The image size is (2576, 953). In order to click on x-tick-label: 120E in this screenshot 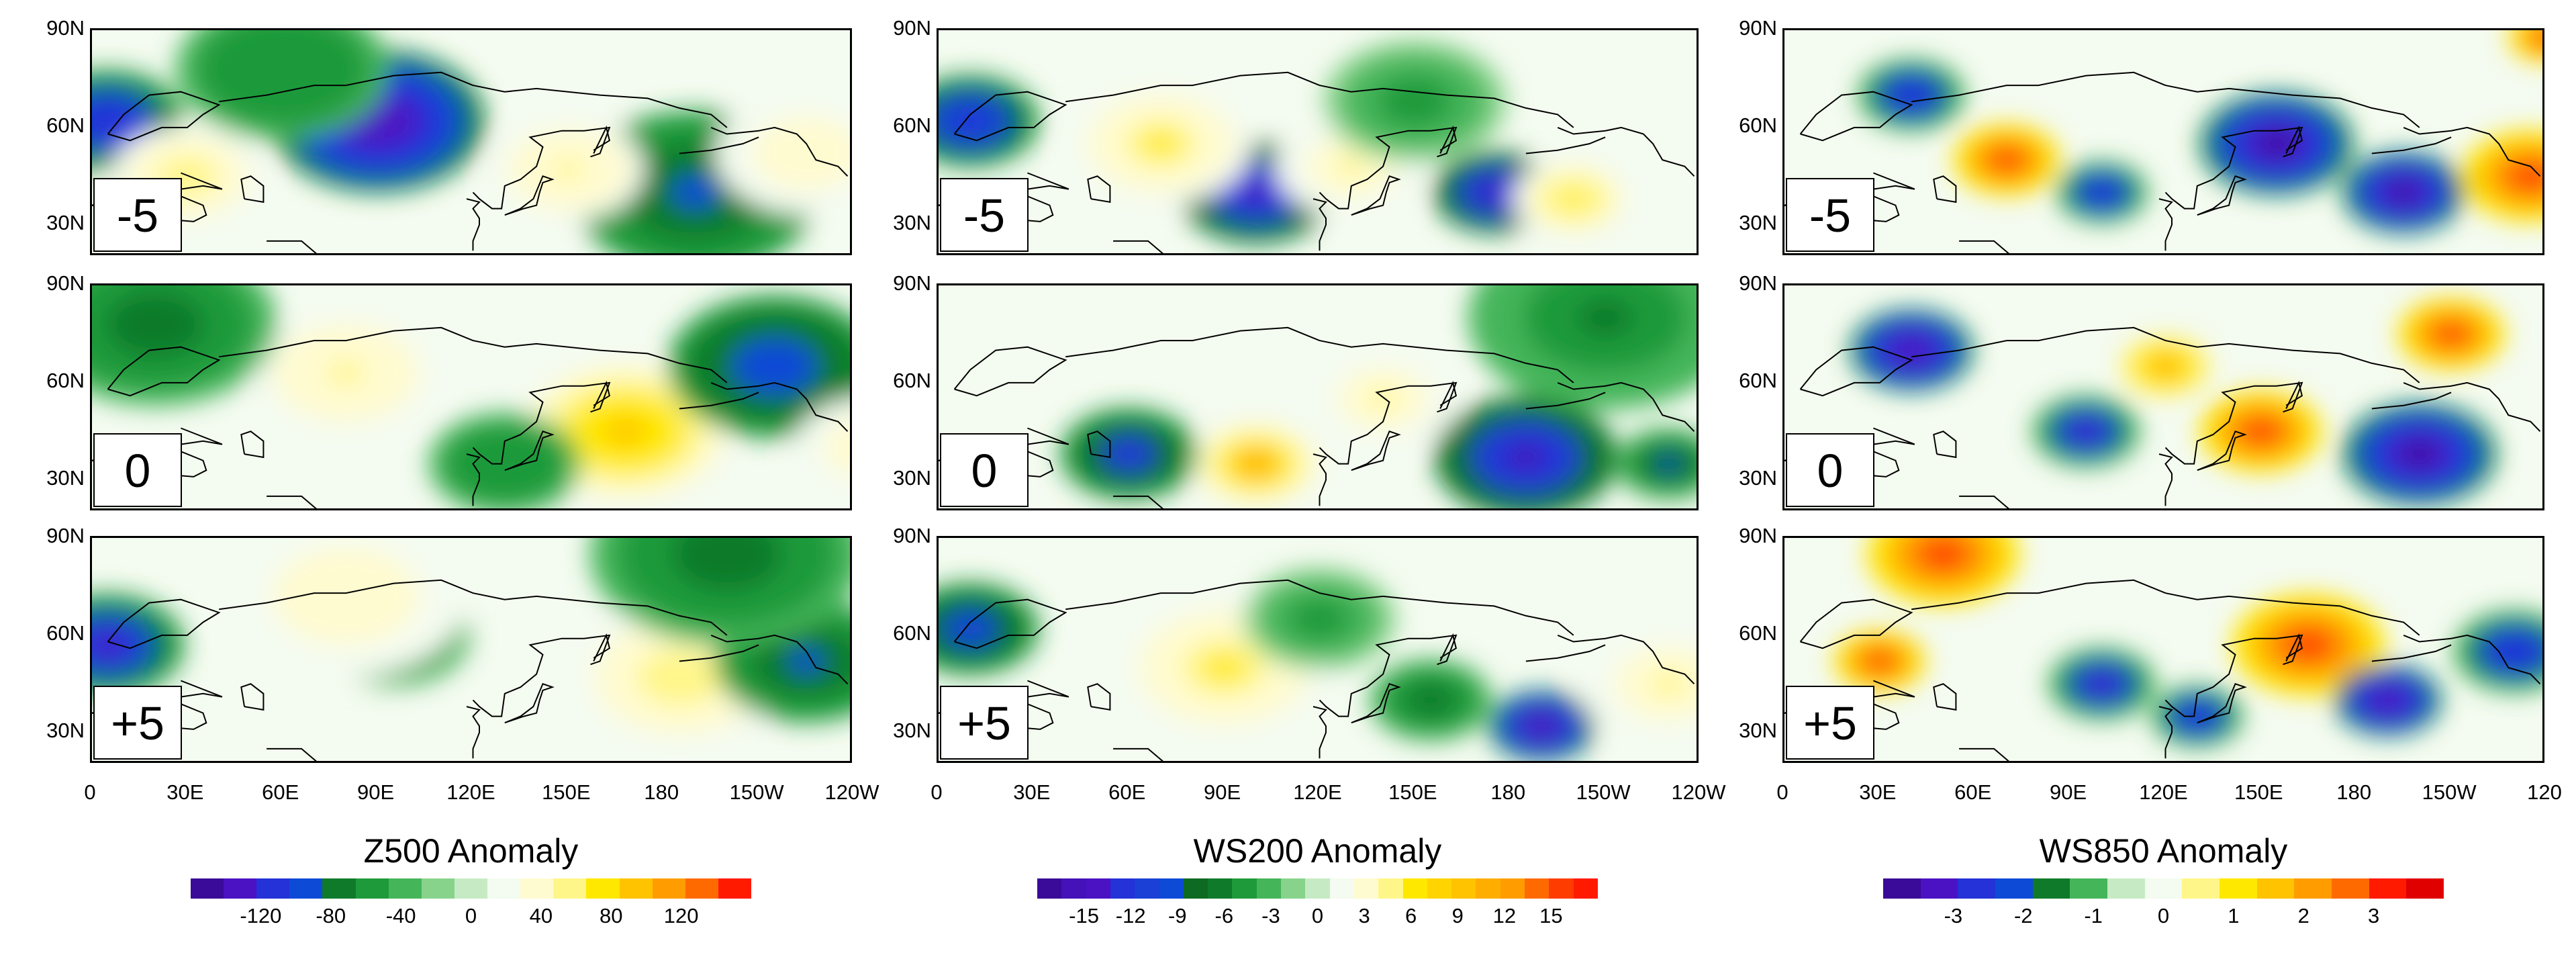, I will do `click(2163, 792)`.